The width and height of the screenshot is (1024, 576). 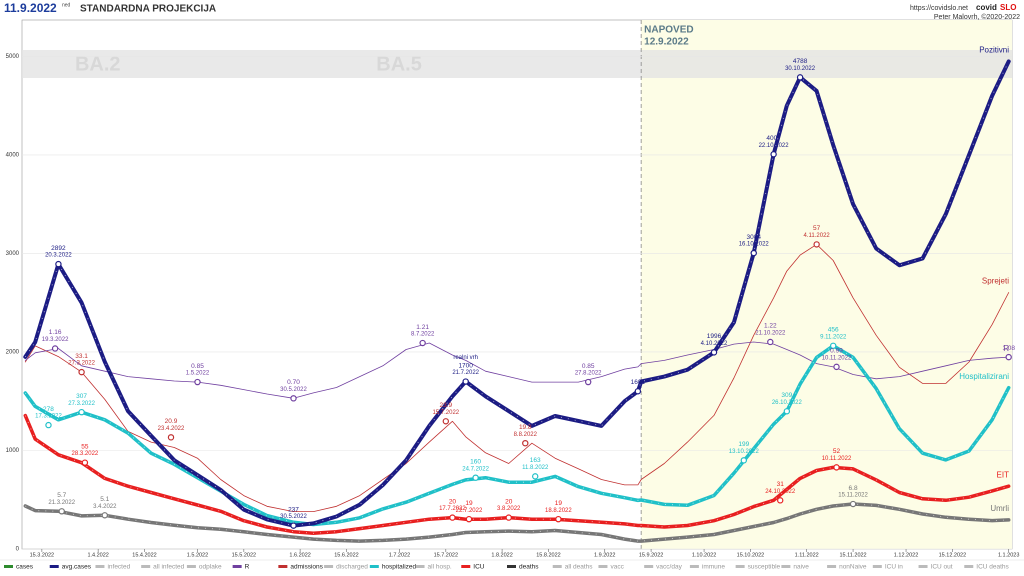 What do you see at coordinates (85, 446) in the screenshot?
I see `annotation-label: 55` at bounding box center [85, 446].